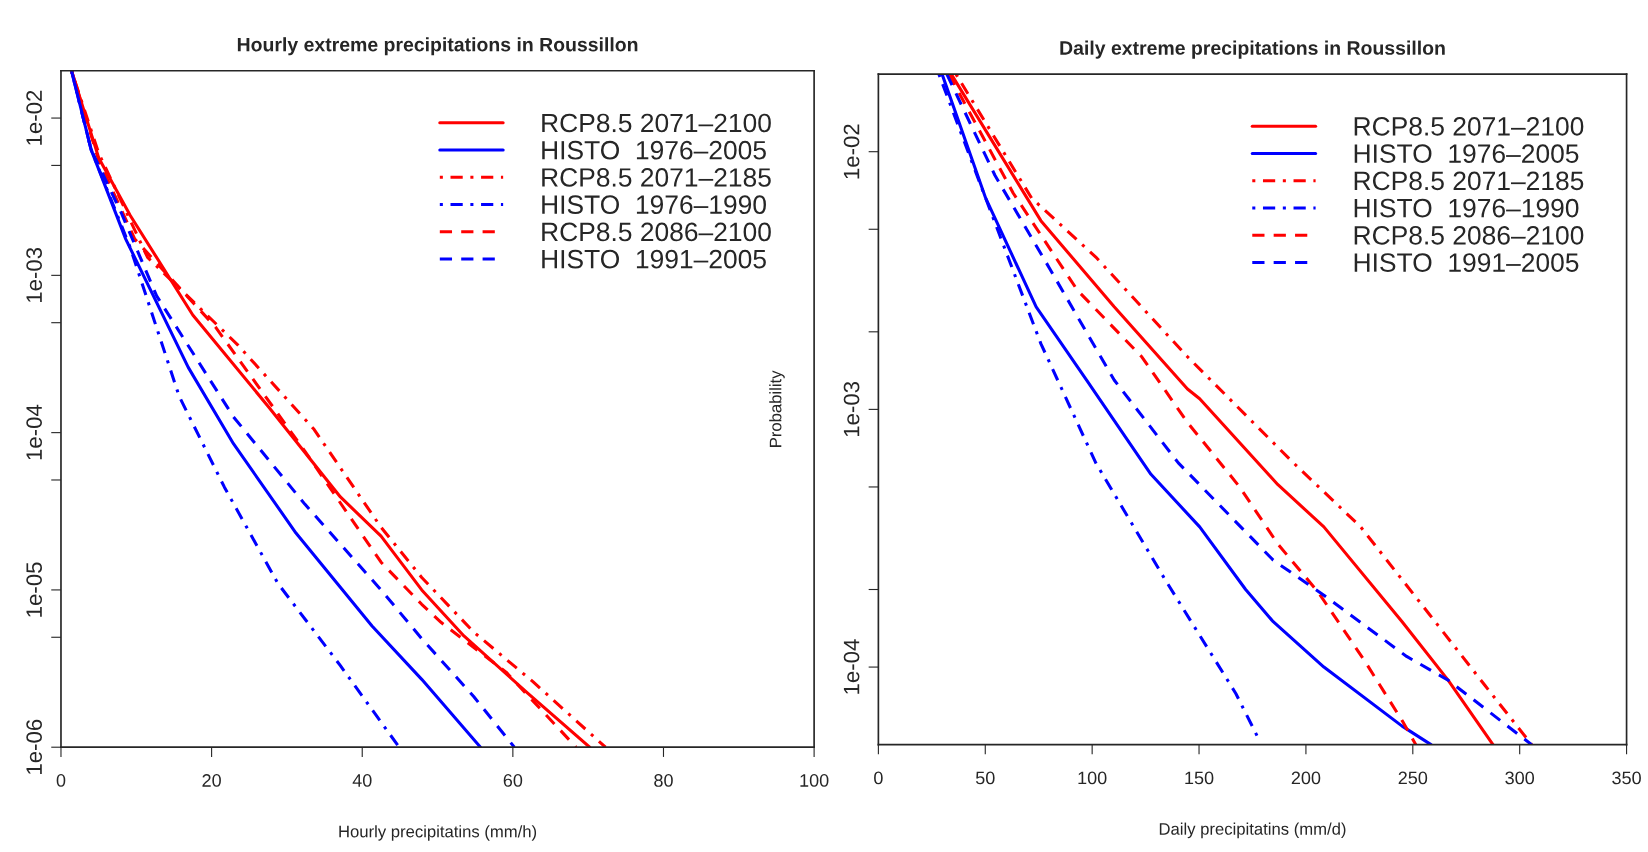  What do you see at coordinates (437, 46) in the screenshot?
I see `chart-title: Hourly extreme precipitations in Roussillon` at bounding box center [437, 46].